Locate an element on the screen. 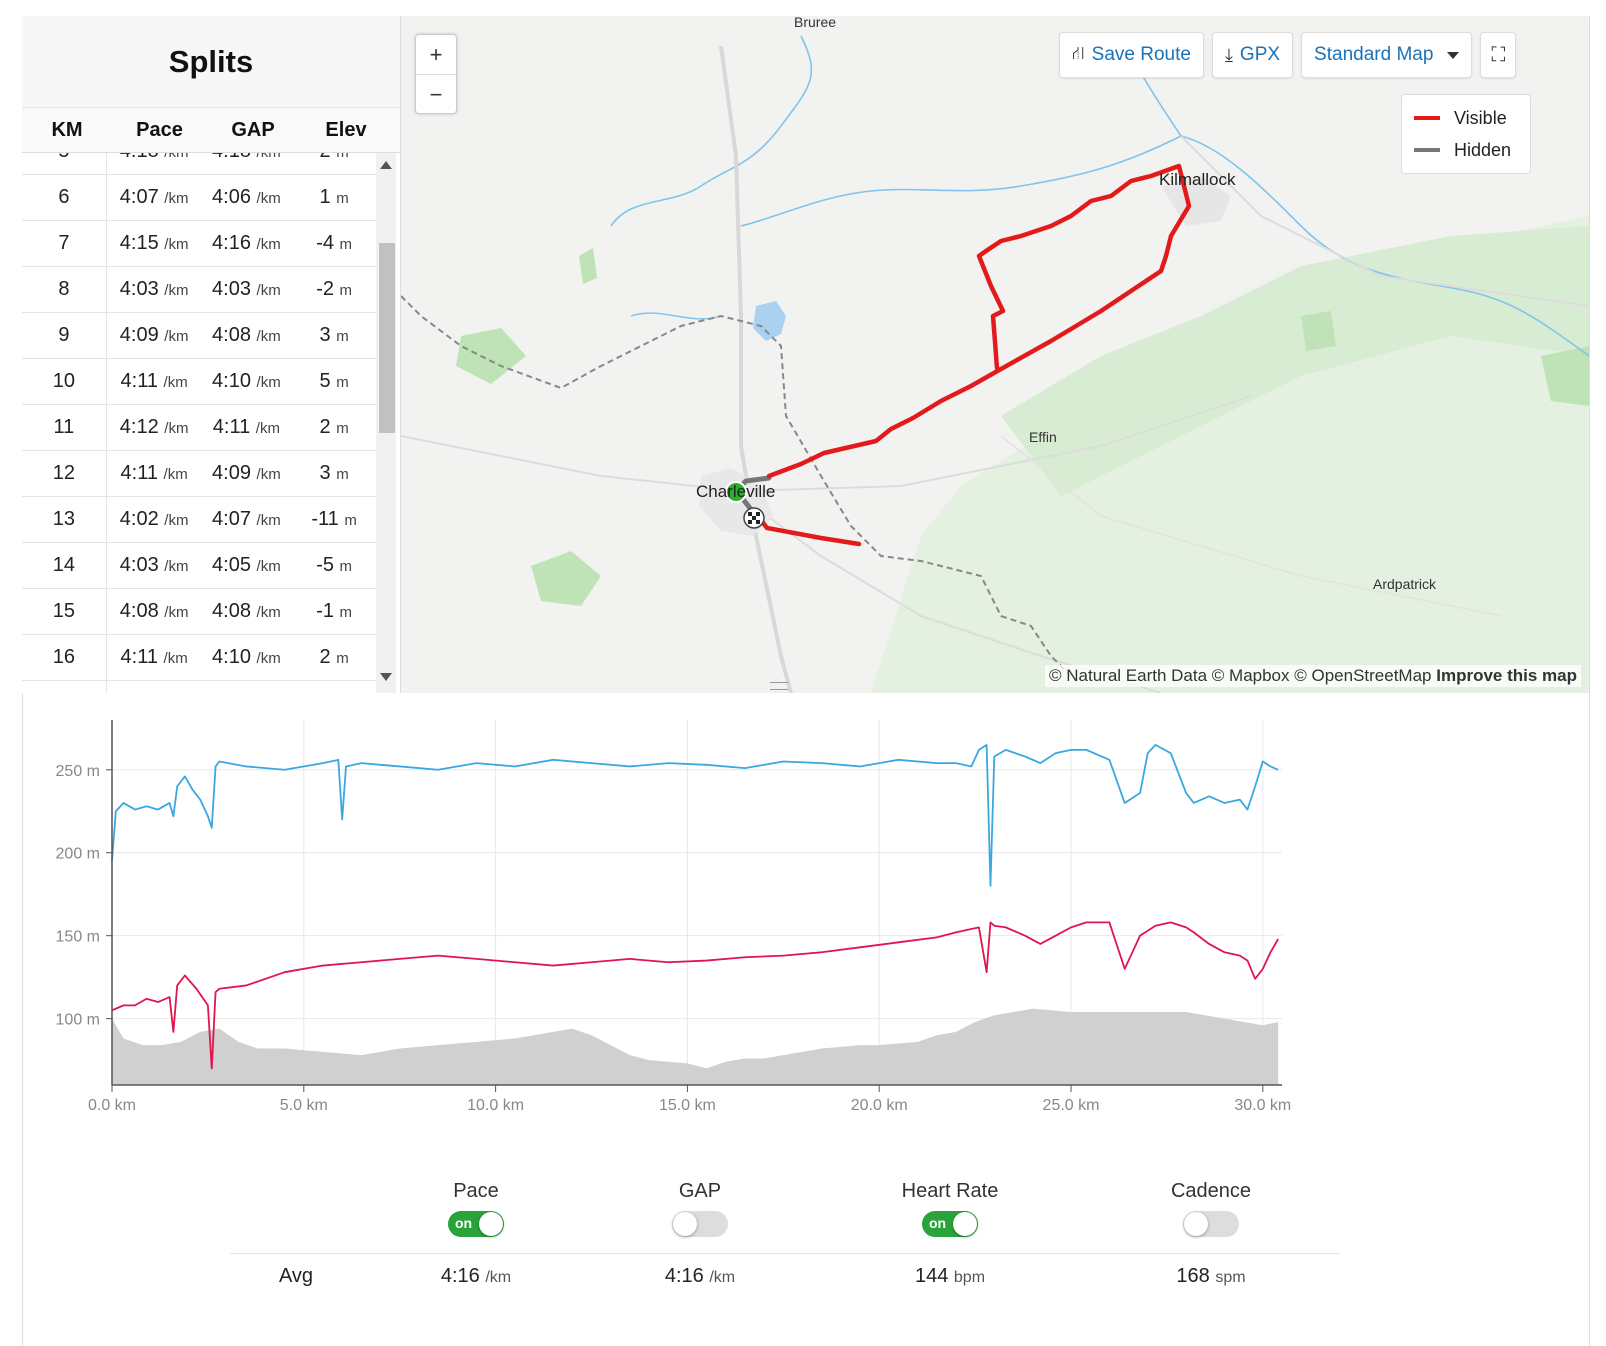  split-gap-value: 4:07 is located at coordinates (231, 519).